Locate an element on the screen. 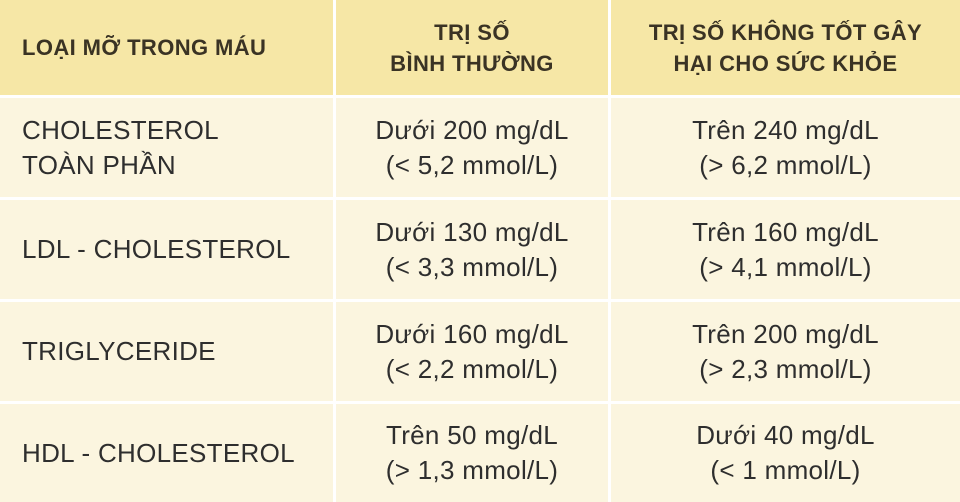 Image resolution: width=960 pixels, height=502 pixels. cell-text: Trên 240 mg/dL is located at coordinates (785, 129).